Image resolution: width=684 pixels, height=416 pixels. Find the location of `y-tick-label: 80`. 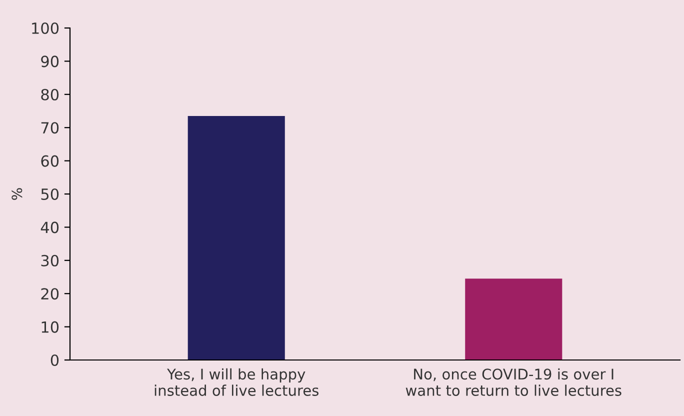

y-tick-label: 80 is located at coordinates (50, 94).